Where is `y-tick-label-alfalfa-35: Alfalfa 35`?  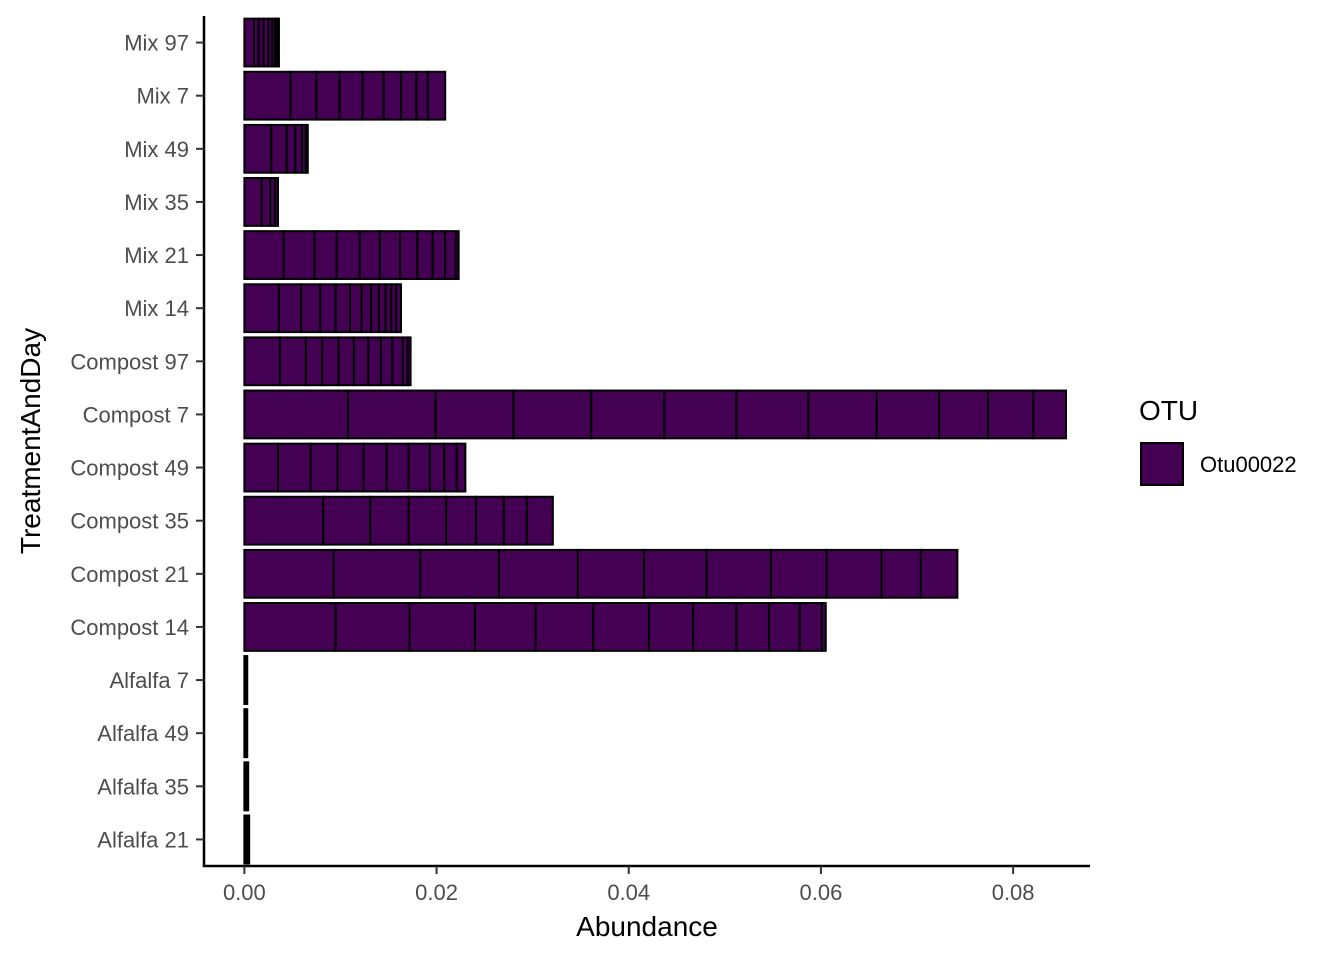 y-tick-label-alfalfa-35: Alfalfa 35 is located at coordinates (143, 786).